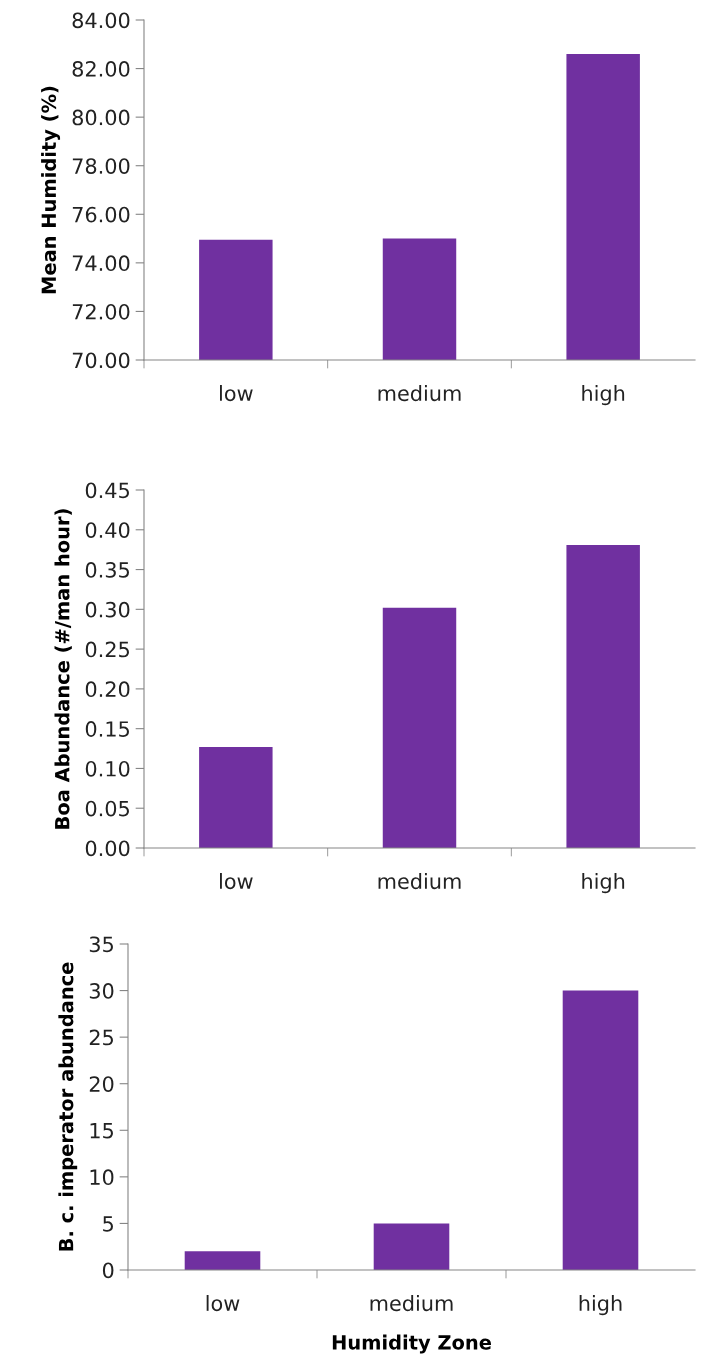 Image resolution: width=702 pixels, height=1369 pixels. I want to click on y-tick-label: 0.15, so click(107, 729).